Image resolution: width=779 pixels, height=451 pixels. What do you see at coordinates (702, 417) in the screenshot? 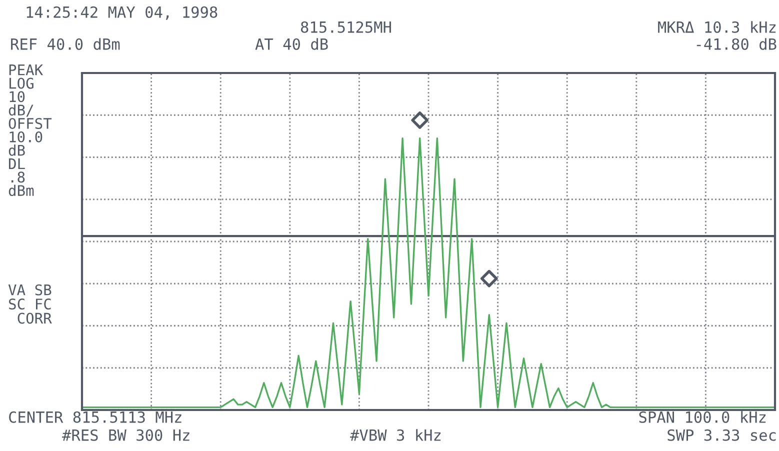
I see `text: SPAN 100.0 kHz` at bounding box center [702, 417].